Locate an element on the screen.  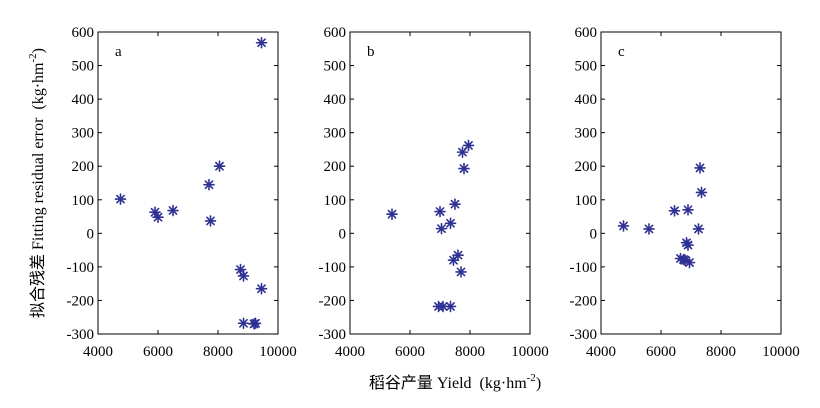
y-axis-unit: (kg·hm is located at coordinates (38, 86).